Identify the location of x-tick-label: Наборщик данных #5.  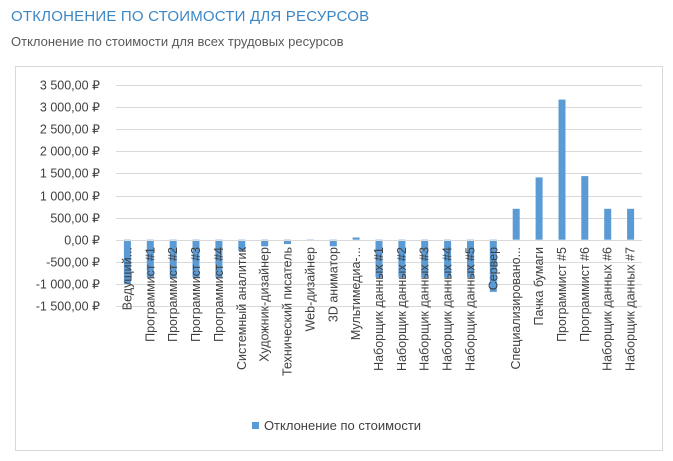
(471, 309).